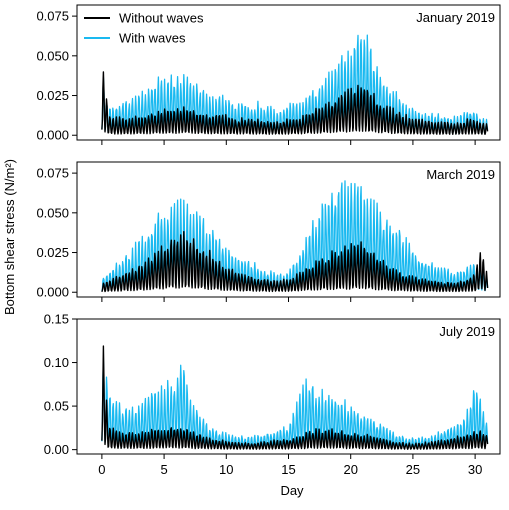  I want to click on x-tick-label: 15, so click(288, 469).